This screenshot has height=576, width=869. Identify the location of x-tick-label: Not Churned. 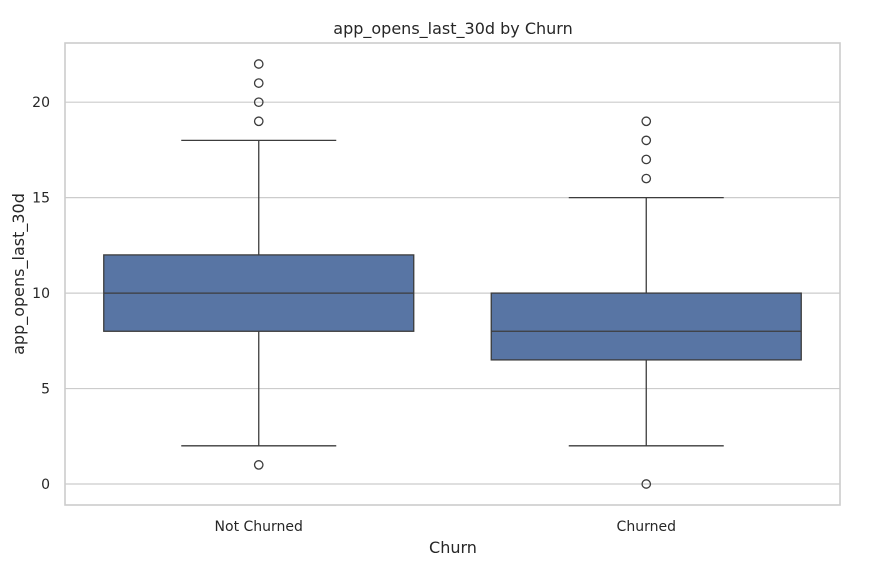
(259, 527).